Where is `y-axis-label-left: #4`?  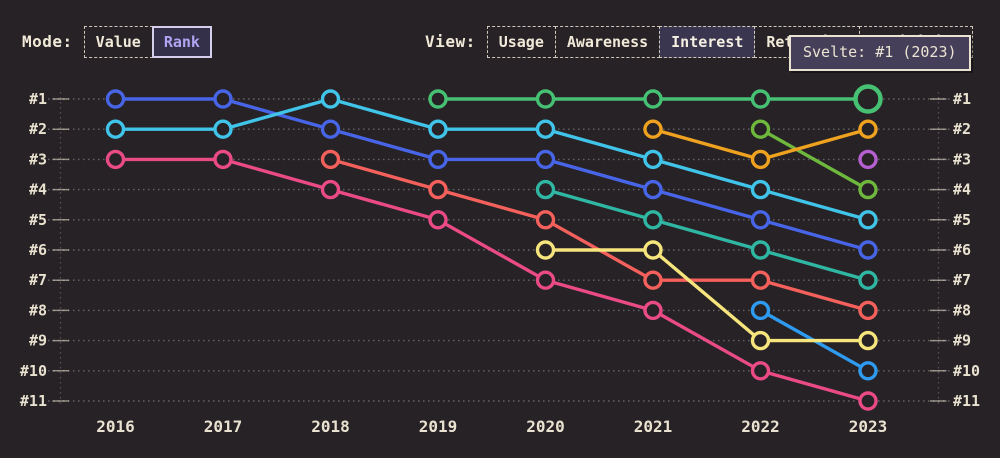
y-axis-label-left: #4 is located at coordinates (38, 190).